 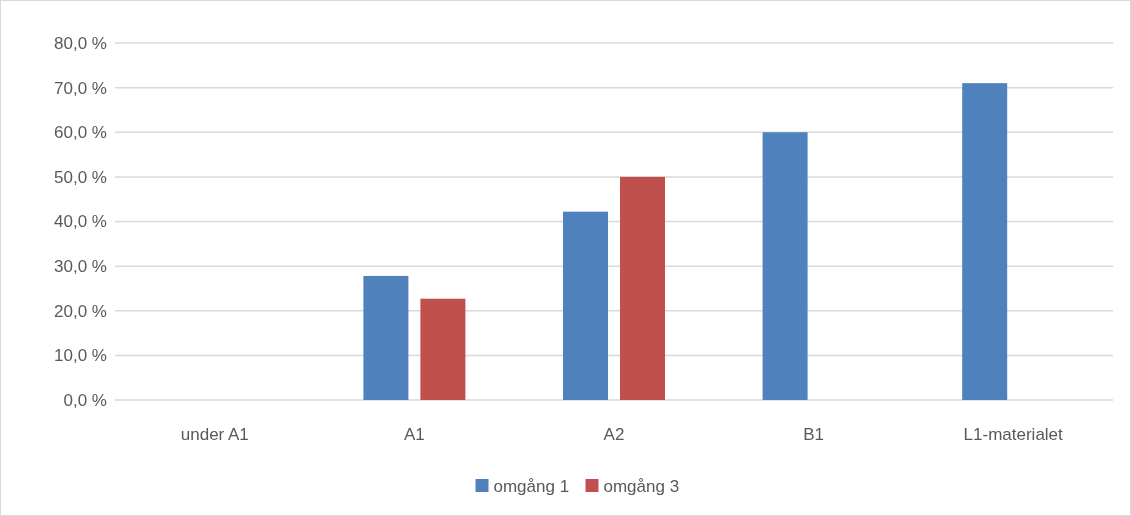 I want to click on y-tick-label: 20,0 %, so click(x=80, y=311).